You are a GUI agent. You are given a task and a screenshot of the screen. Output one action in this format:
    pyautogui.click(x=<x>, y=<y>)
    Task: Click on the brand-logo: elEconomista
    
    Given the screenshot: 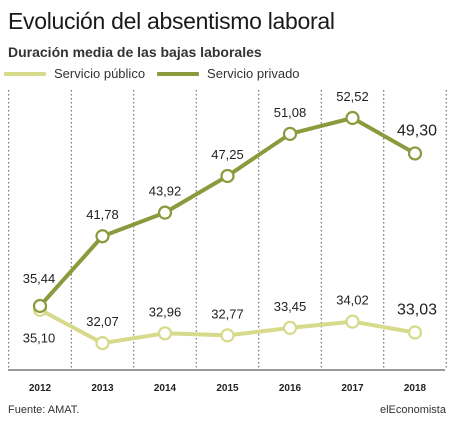 What is the action you would take?
    pyautogui.click(x=412, y=410)
    